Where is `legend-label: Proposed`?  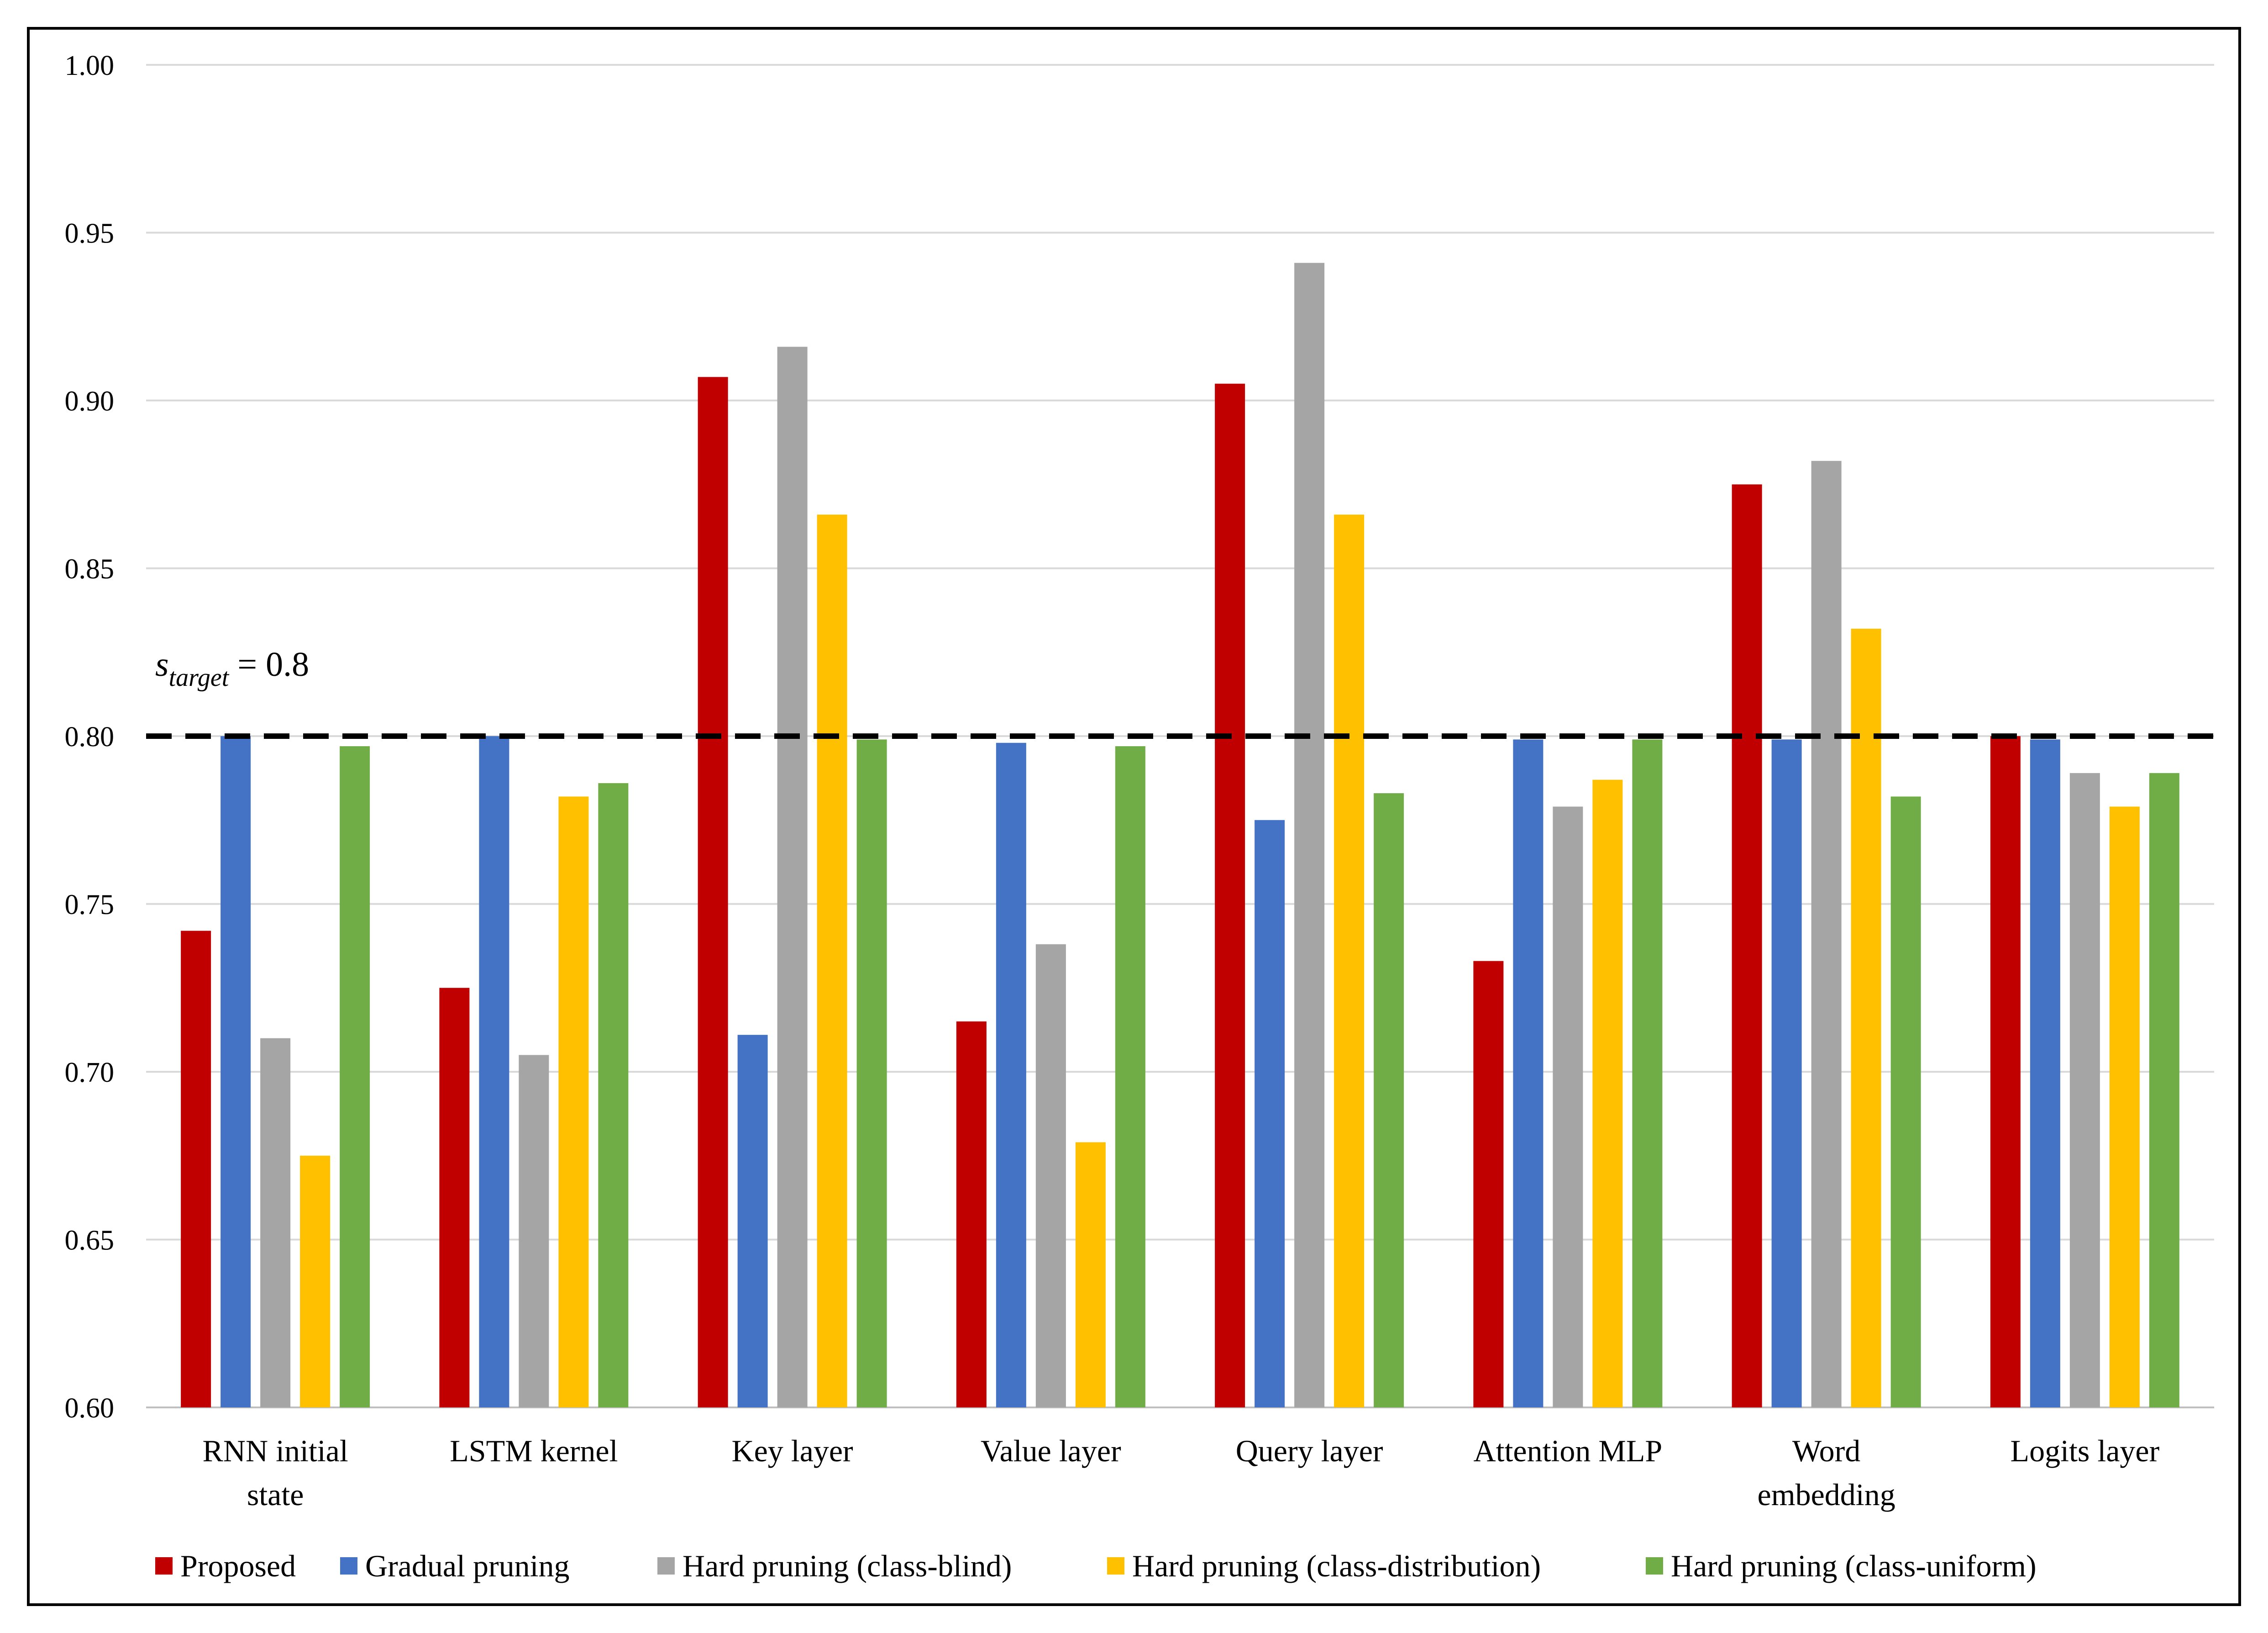
legend-label: Proposed is located at coordinates (238, 1566).